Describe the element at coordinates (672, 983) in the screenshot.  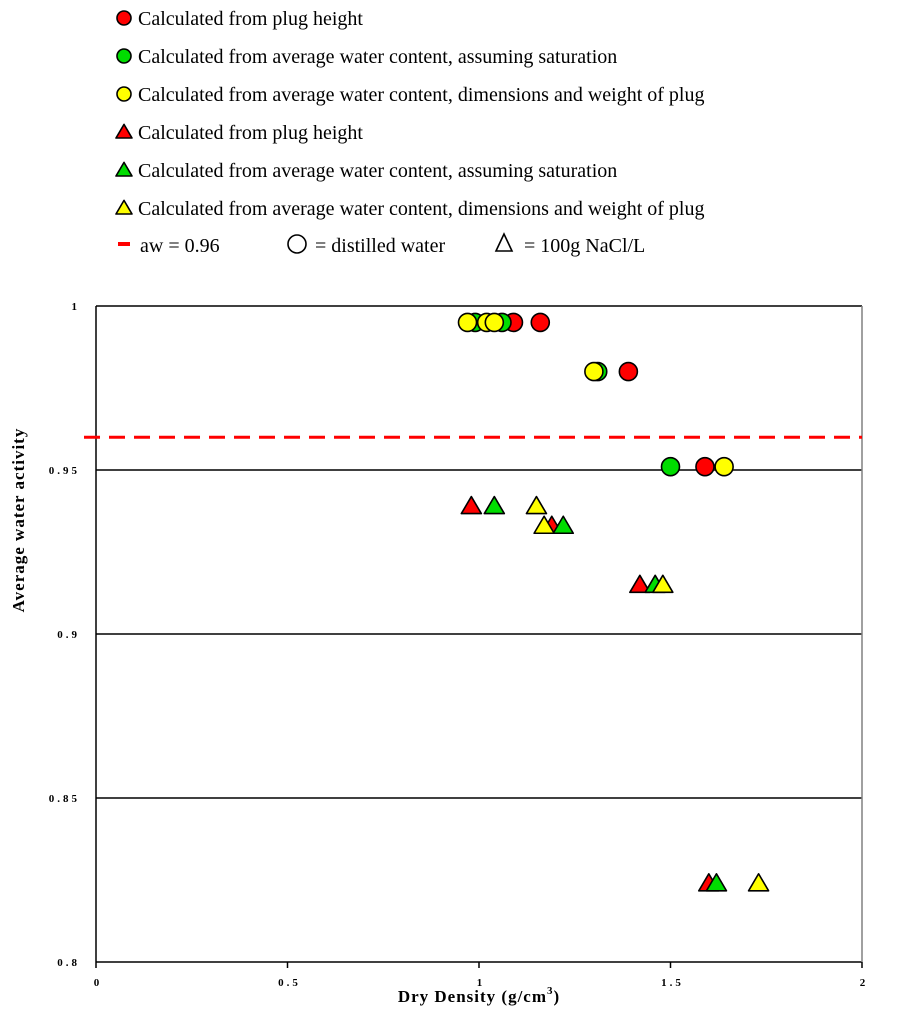
I see `x-tick-label: 1.5` at that location.